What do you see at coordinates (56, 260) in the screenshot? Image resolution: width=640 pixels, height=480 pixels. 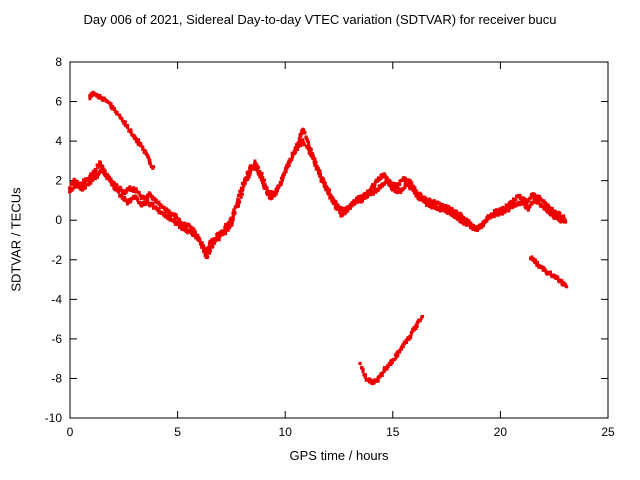 I see `y-tick-label: -2` at bounding box center [56, 260].